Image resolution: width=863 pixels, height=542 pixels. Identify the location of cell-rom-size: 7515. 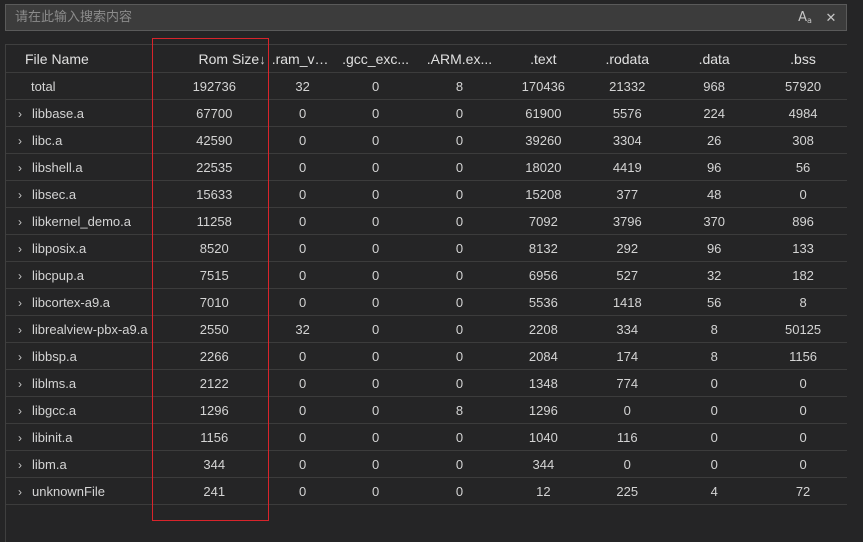
(214, 275).